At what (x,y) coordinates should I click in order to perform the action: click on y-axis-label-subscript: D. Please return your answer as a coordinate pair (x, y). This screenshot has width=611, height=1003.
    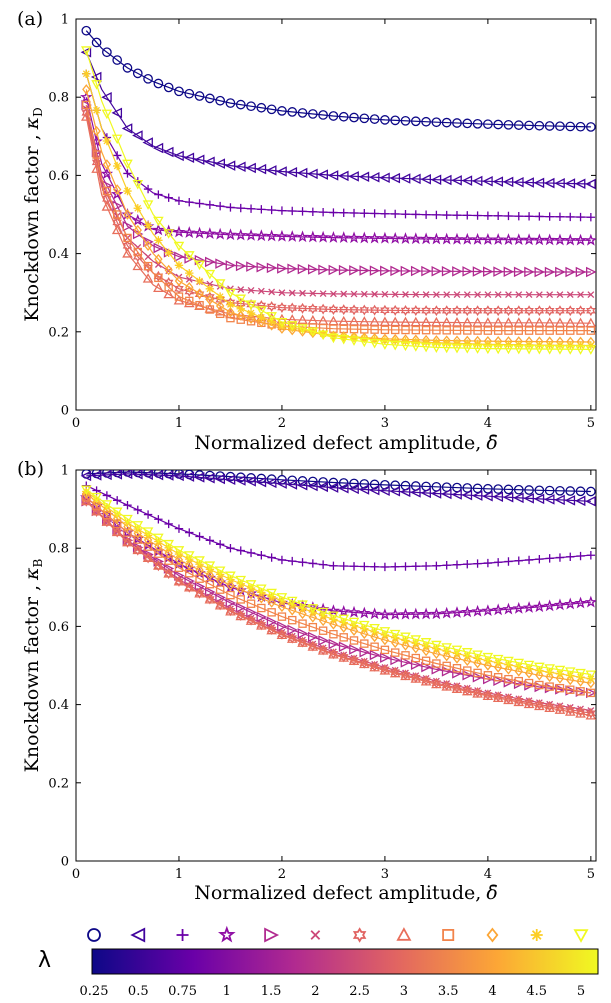
    Looking at the image, I should click on (38, 112).